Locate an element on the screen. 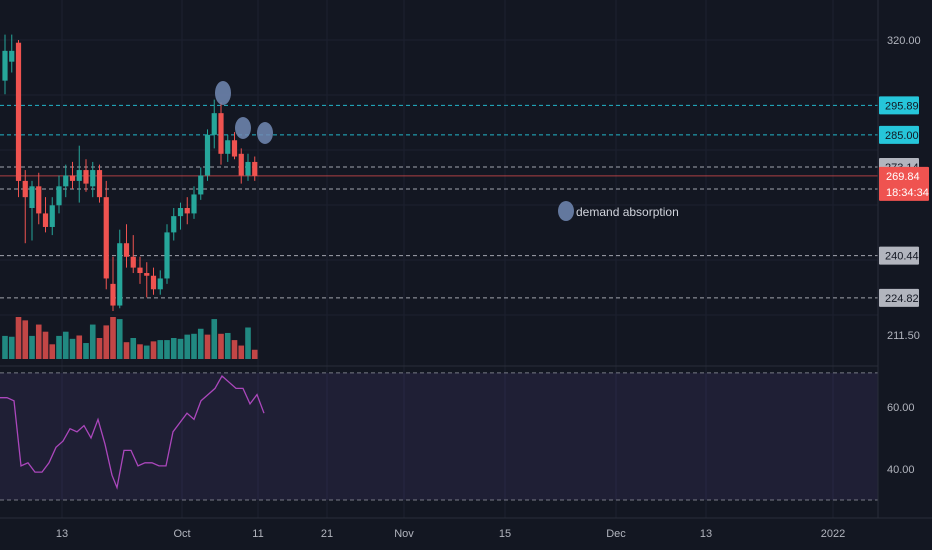 The image size is (932, 550). price-tag: 285.00 is located at coordinates (899, 134).